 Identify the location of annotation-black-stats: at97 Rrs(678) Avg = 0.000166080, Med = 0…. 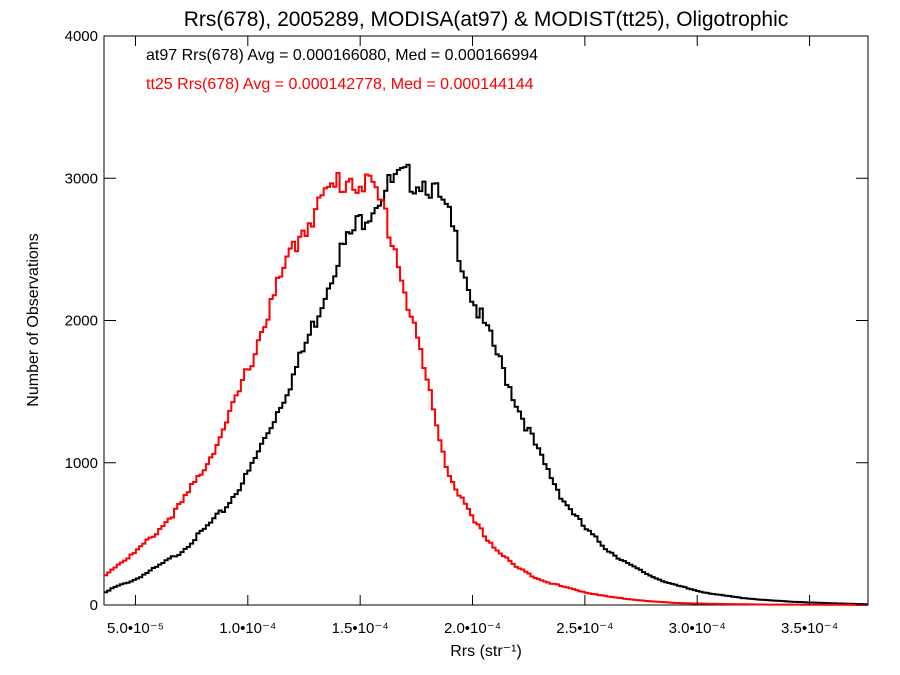
(342, 55).